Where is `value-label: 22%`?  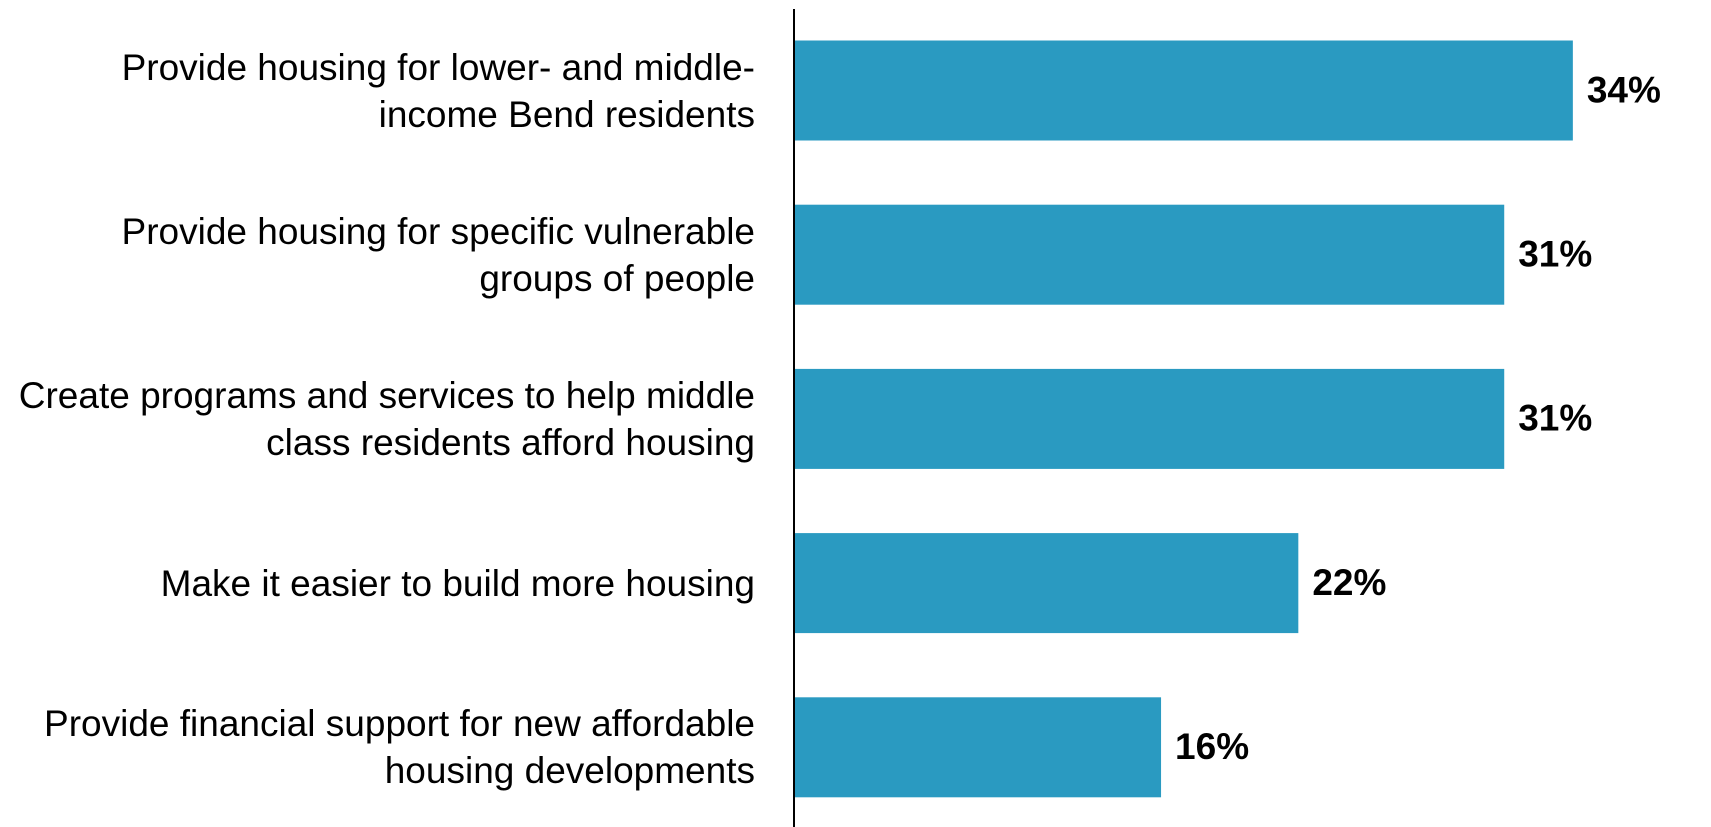
value-label: 22% is located at coordinates (1349, 582).